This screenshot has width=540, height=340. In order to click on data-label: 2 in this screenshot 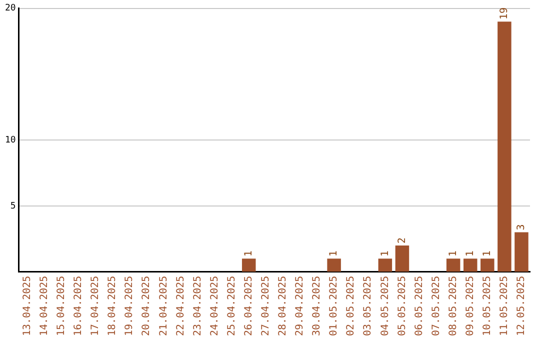, I will do `click(402, 240)`.